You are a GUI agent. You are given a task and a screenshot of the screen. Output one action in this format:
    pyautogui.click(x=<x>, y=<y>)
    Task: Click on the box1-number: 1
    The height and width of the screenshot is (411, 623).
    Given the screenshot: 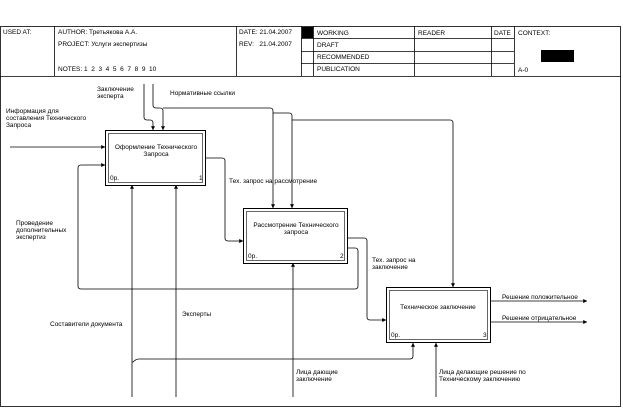 What is the action you would take?
    pyautogui.click(x=201, y=178)
    